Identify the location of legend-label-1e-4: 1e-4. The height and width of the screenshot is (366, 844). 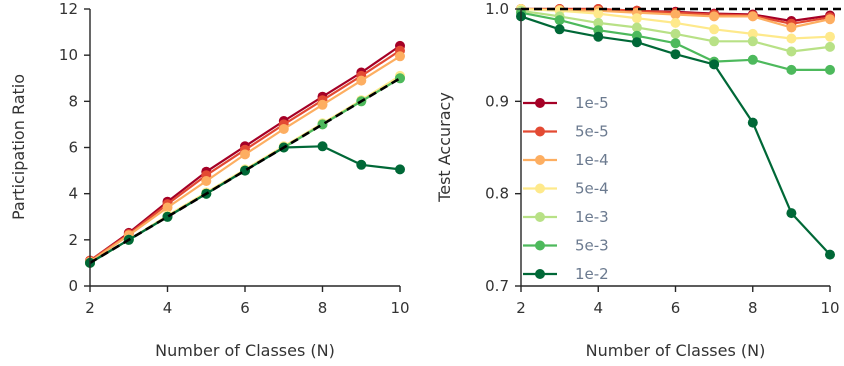
(592, 160).